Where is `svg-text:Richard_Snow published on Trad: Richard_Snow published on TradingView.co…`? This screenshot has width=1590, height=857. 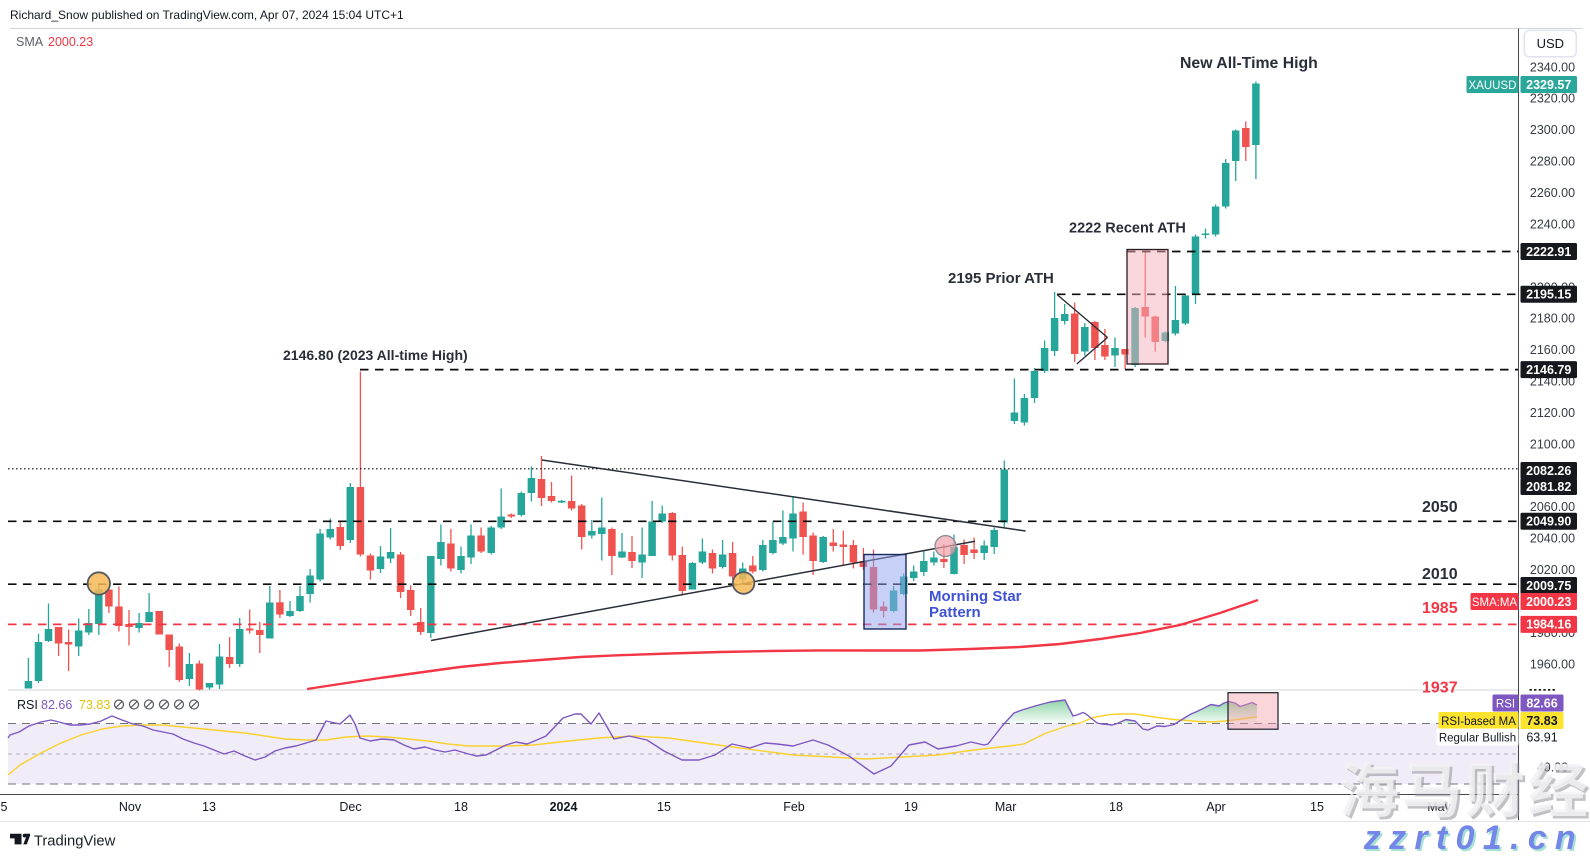
svg-text:Richard_Snow published on Trad: Richard_Snow published on TradingView.co… is located at coordinates (207, 15).